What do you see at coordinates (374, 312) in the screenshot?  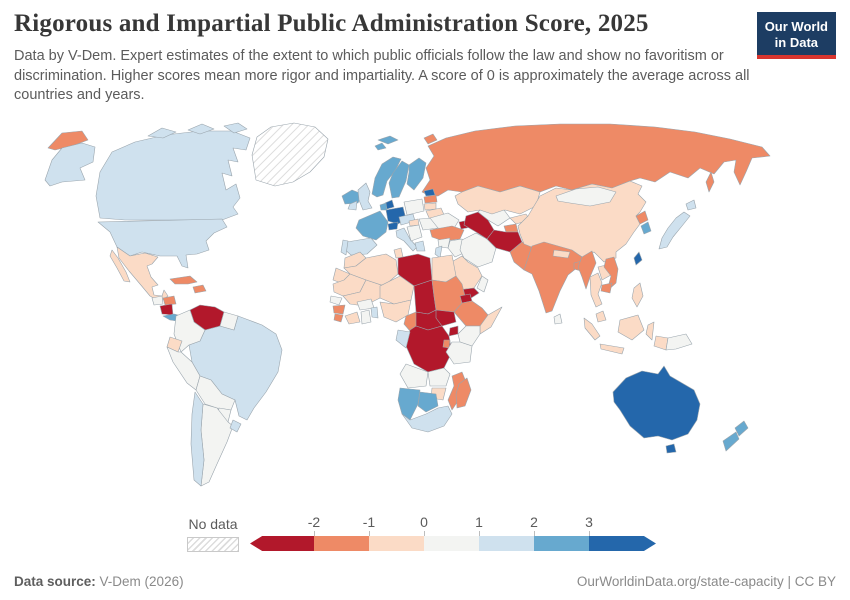 I see `country-benin-togo` at bounding box center [374, 312].